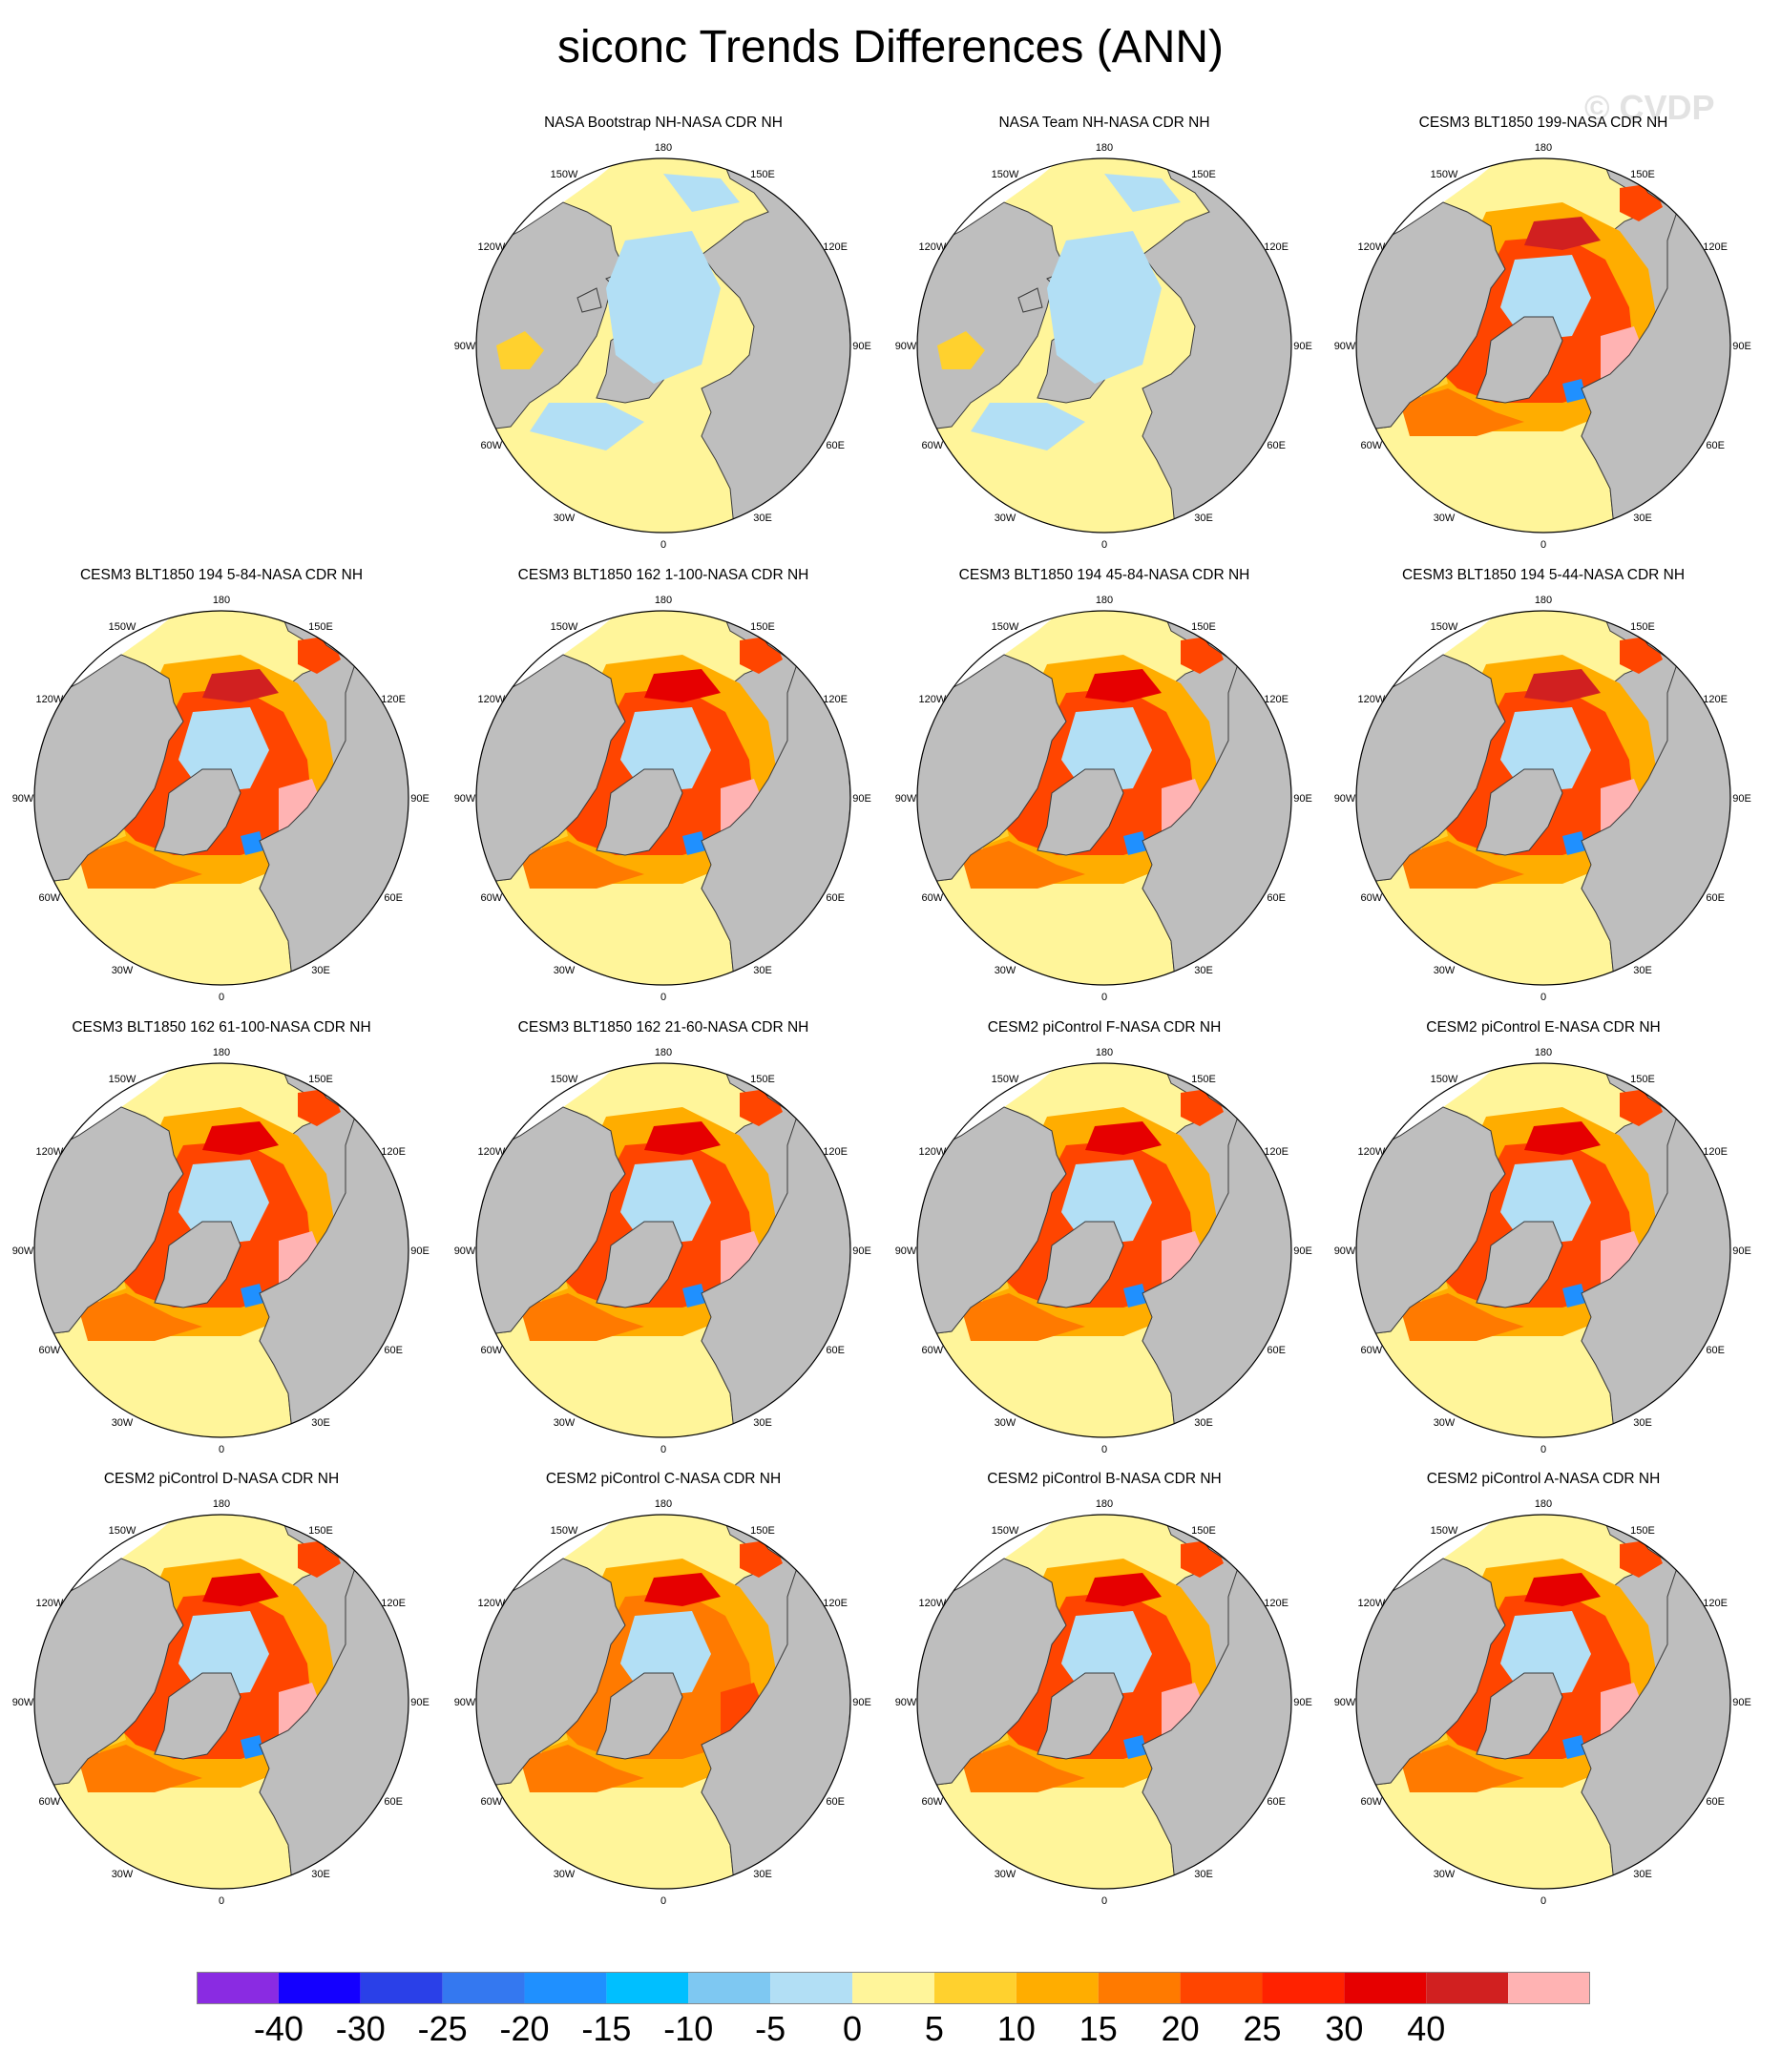 The image size is (1781, 2072). What do you see at coordinates (520, 350) in the screenshot?
I see `hudson-bay` at bounding box center [520, 350].